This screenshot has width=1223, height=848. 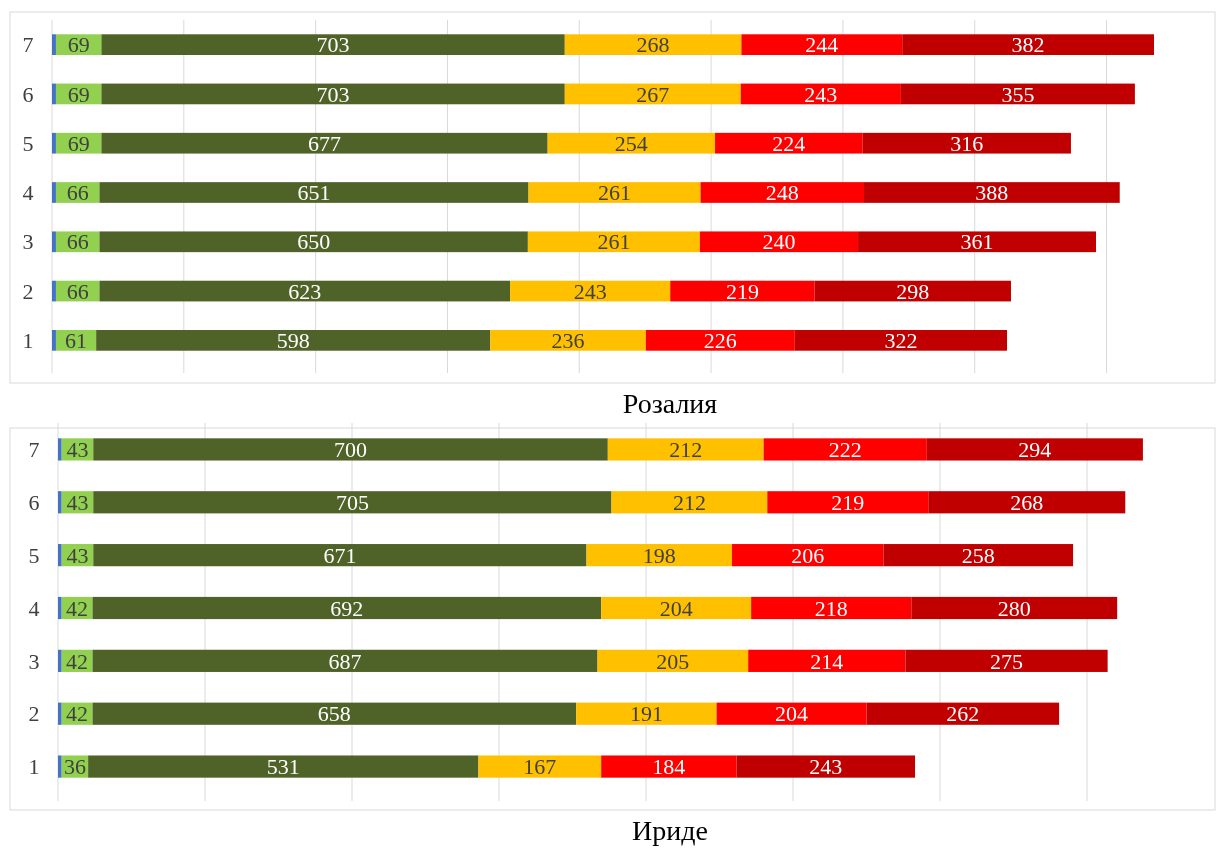 I want to click on data-label: 703, so click(x=333, y=94).